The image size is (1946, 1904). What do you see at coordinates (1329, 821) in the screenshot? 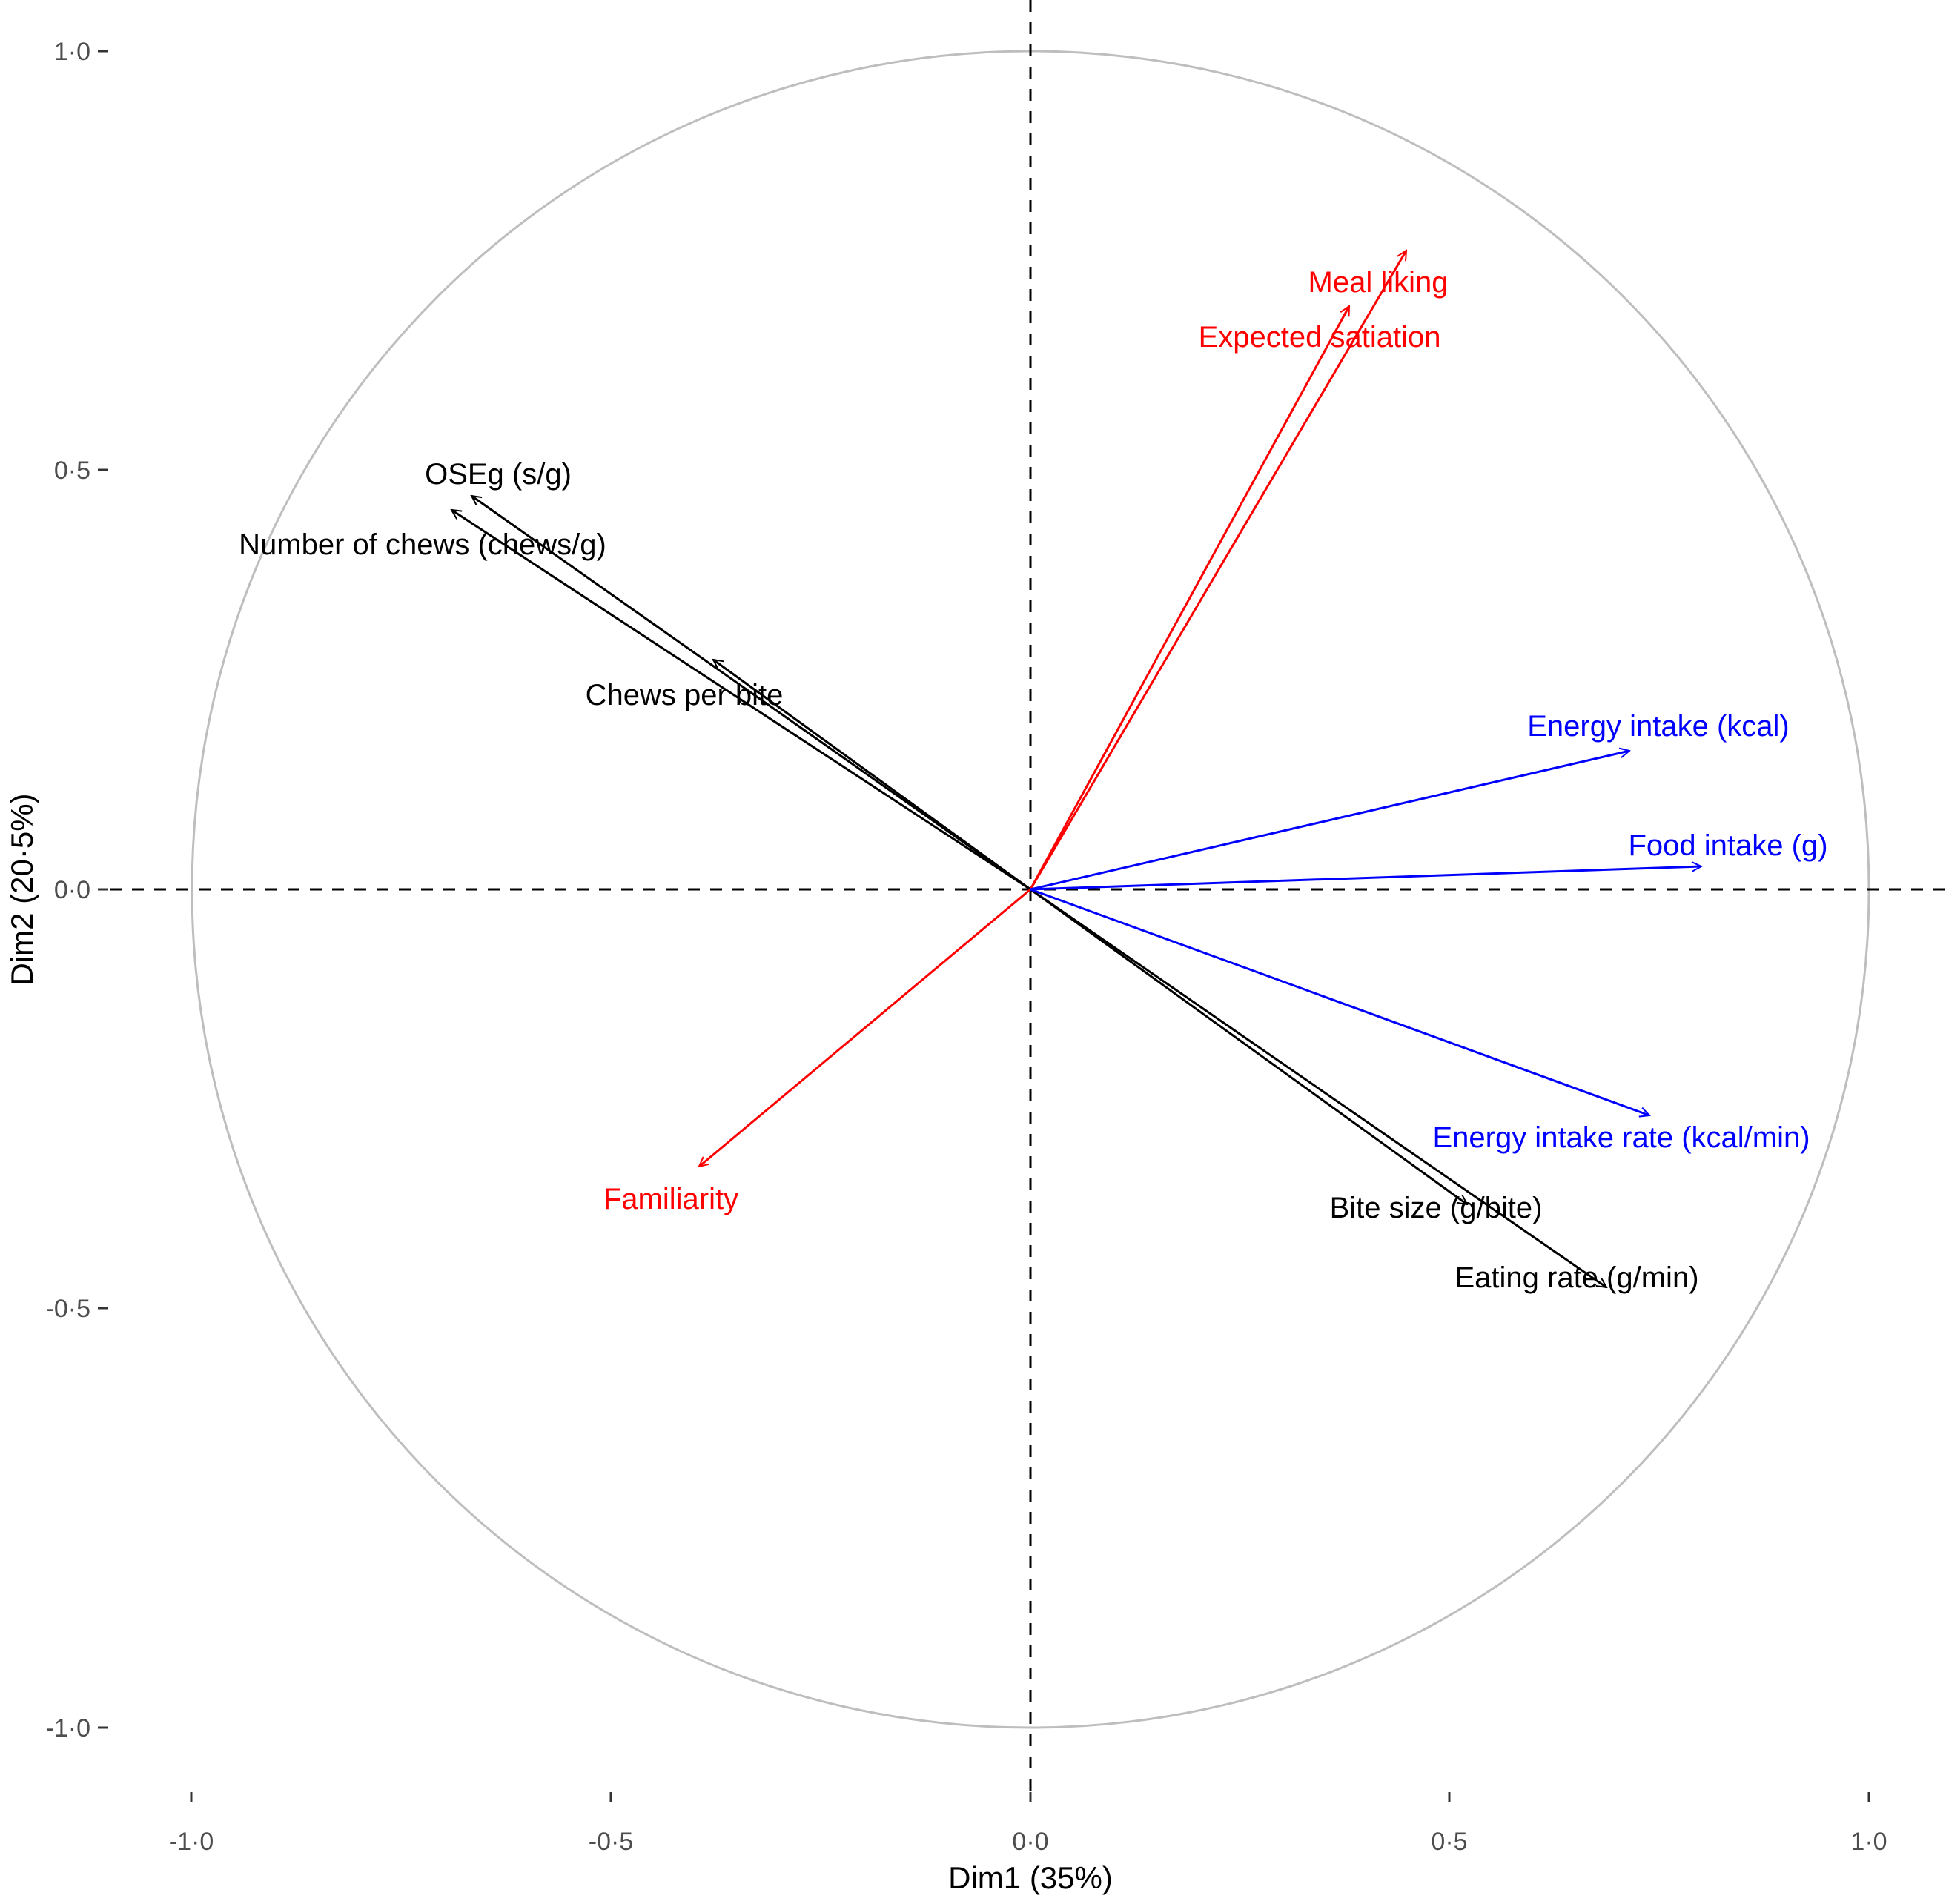
I see `arrow-energy-intake` at bounding box center [1329, 821].